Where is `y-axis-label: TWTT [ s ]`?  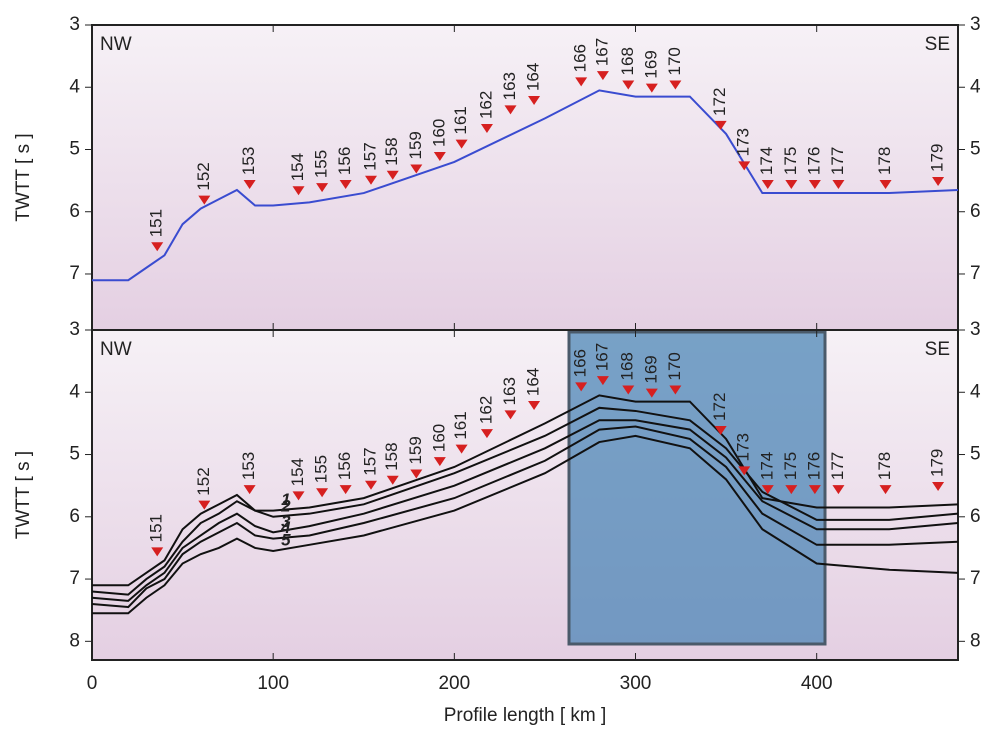 y-axis-label: TWTT [ s ] is located at coordinates (23, 495).